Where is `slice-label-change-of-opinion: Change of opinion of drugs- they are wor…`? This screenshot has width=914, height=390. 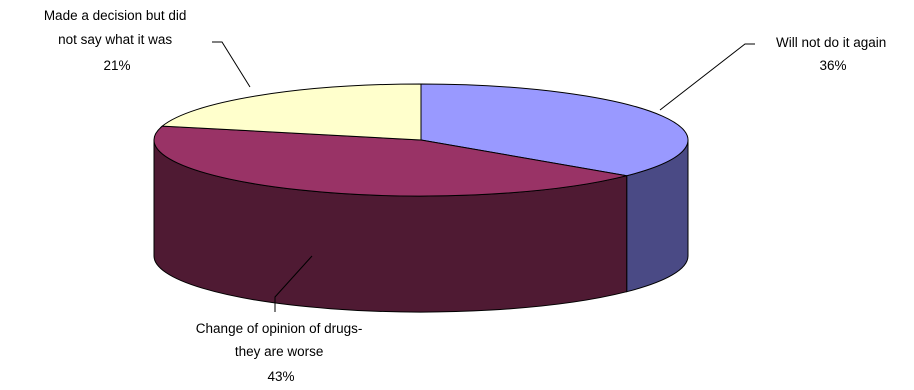
slice-label-change-of-opinion: Change of opinion of drugs- they are wor… is located at coordinates (281, 352).